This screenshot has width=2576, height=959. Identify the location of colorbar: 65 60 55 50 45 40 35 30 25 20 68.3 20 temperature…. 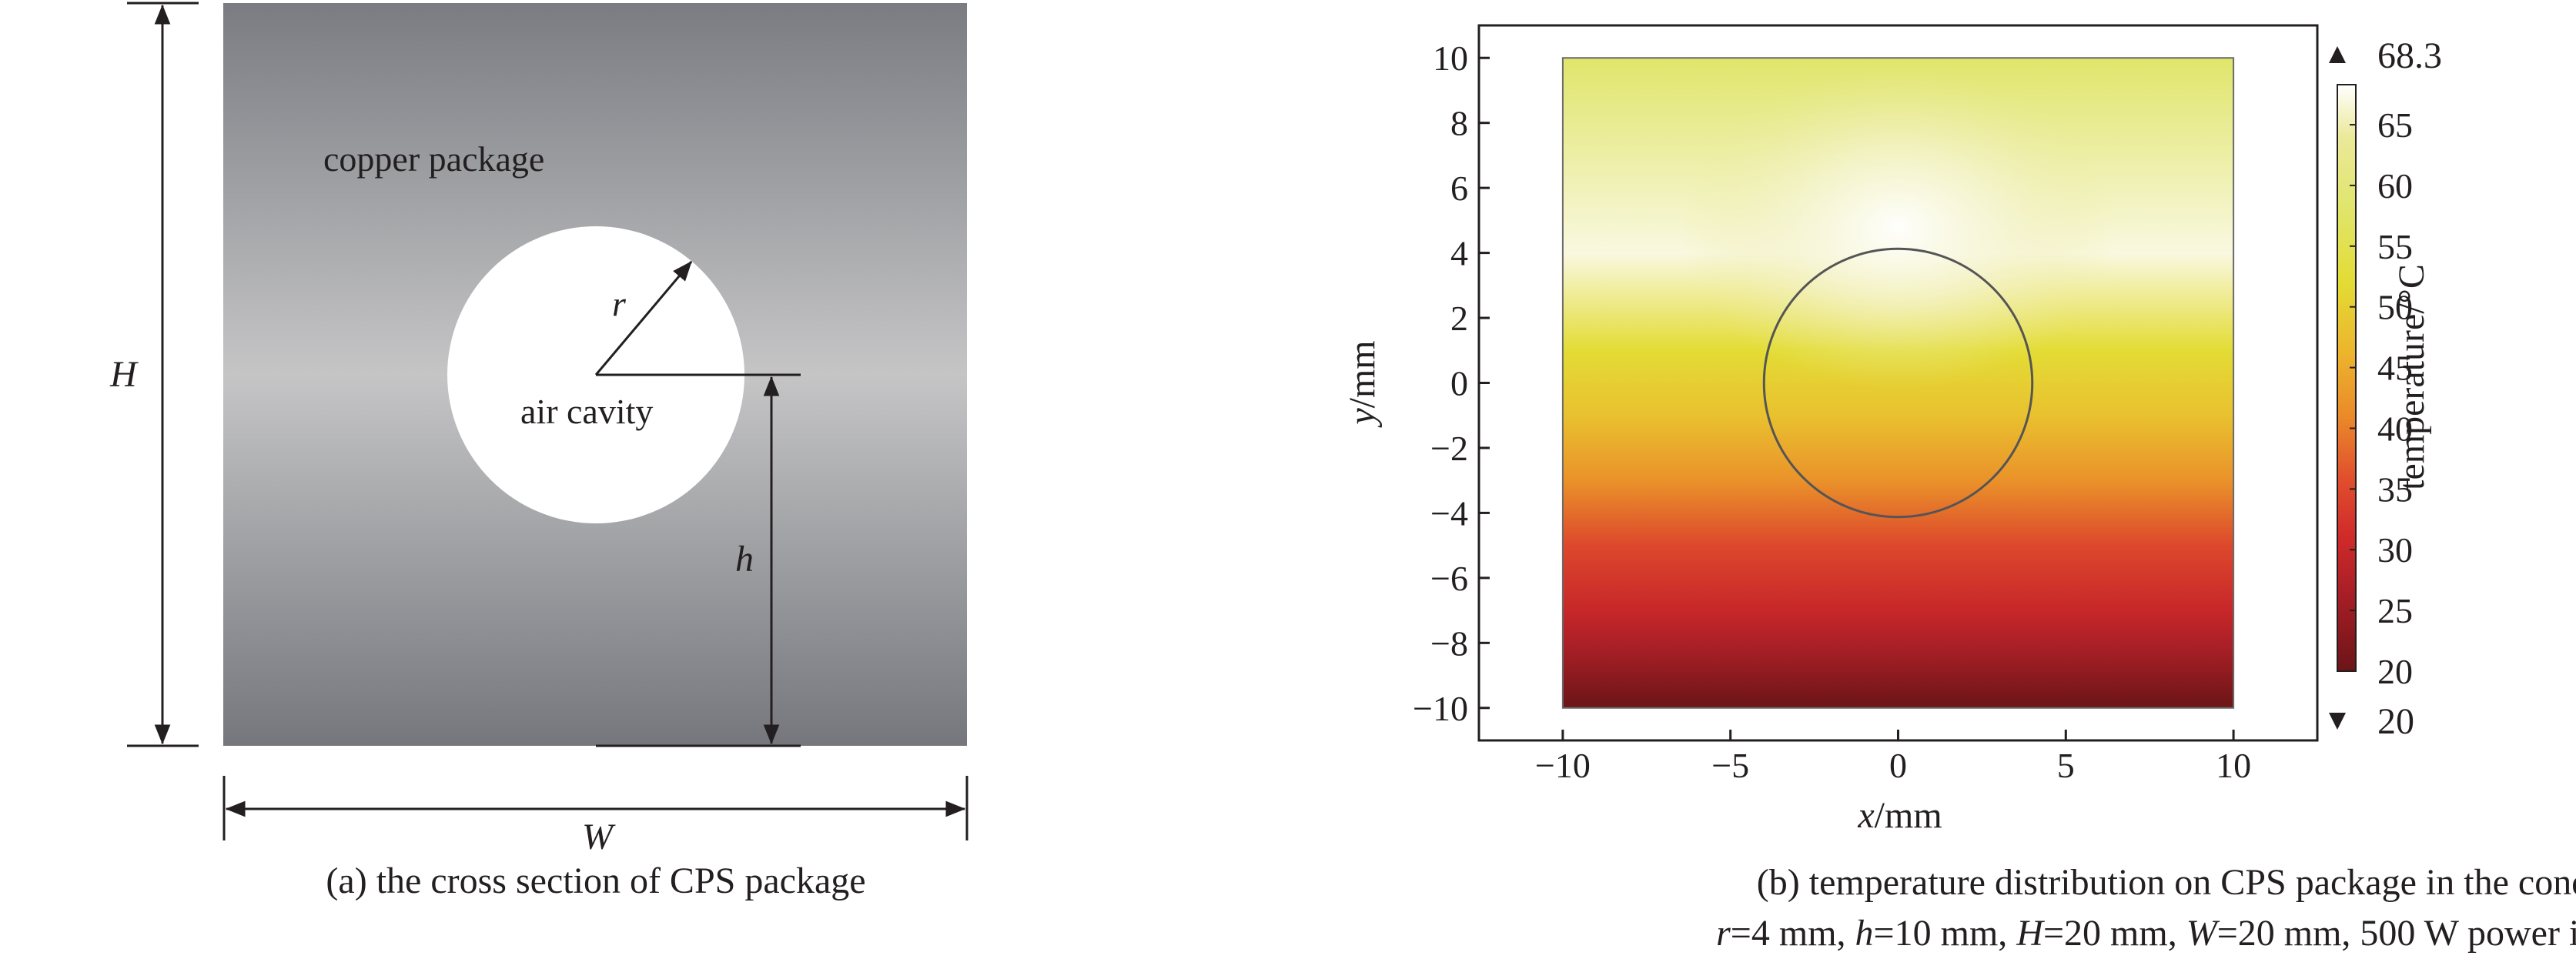
(2385, 388).